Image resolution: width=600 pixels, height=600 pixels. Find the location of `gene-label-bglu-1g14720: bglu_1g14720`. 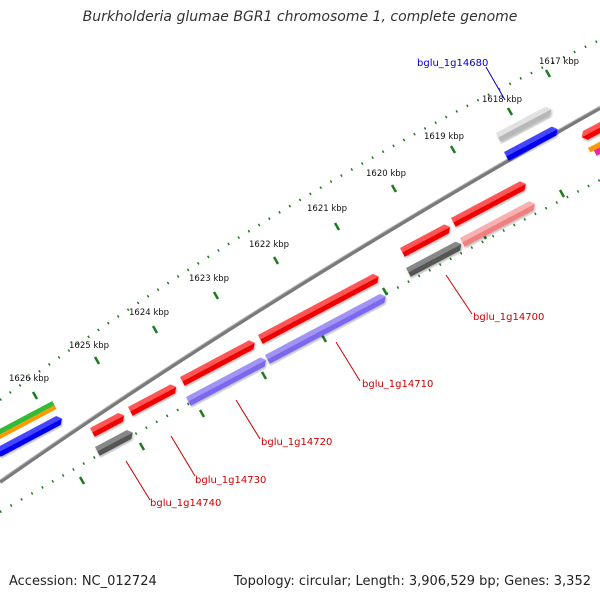

gene-label-bglu-1g14720: bglu_1g14720 is located at coordinates (296, 442).